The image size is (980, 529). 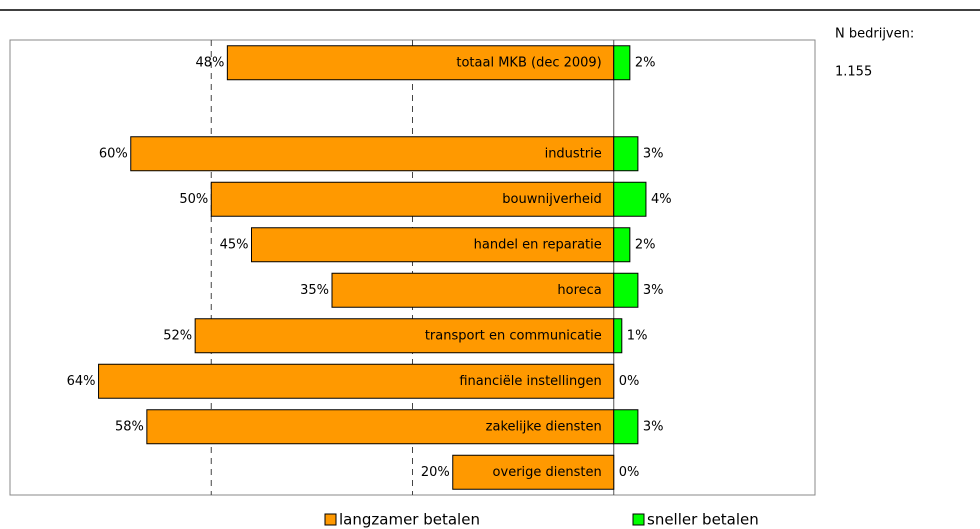 I want to click on legend-label: langzamer betalen, so click(x=409, y=520).